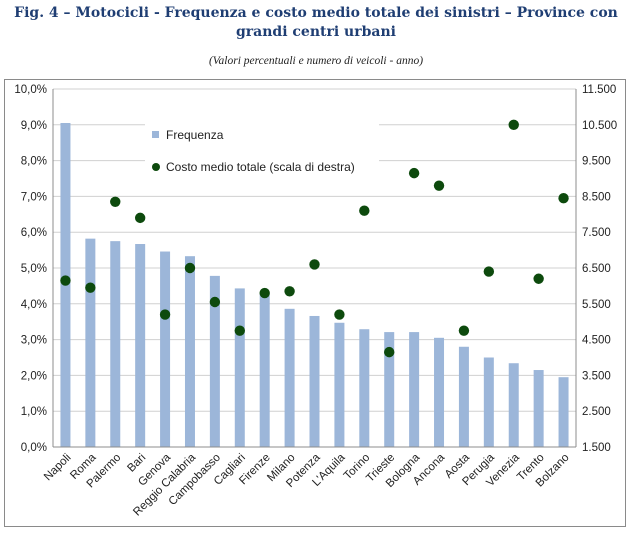  Describe the element at coordinates (260, 167) in the screenshot. I see `legend-label: Costo medio totale (scala di destra)` at that location.